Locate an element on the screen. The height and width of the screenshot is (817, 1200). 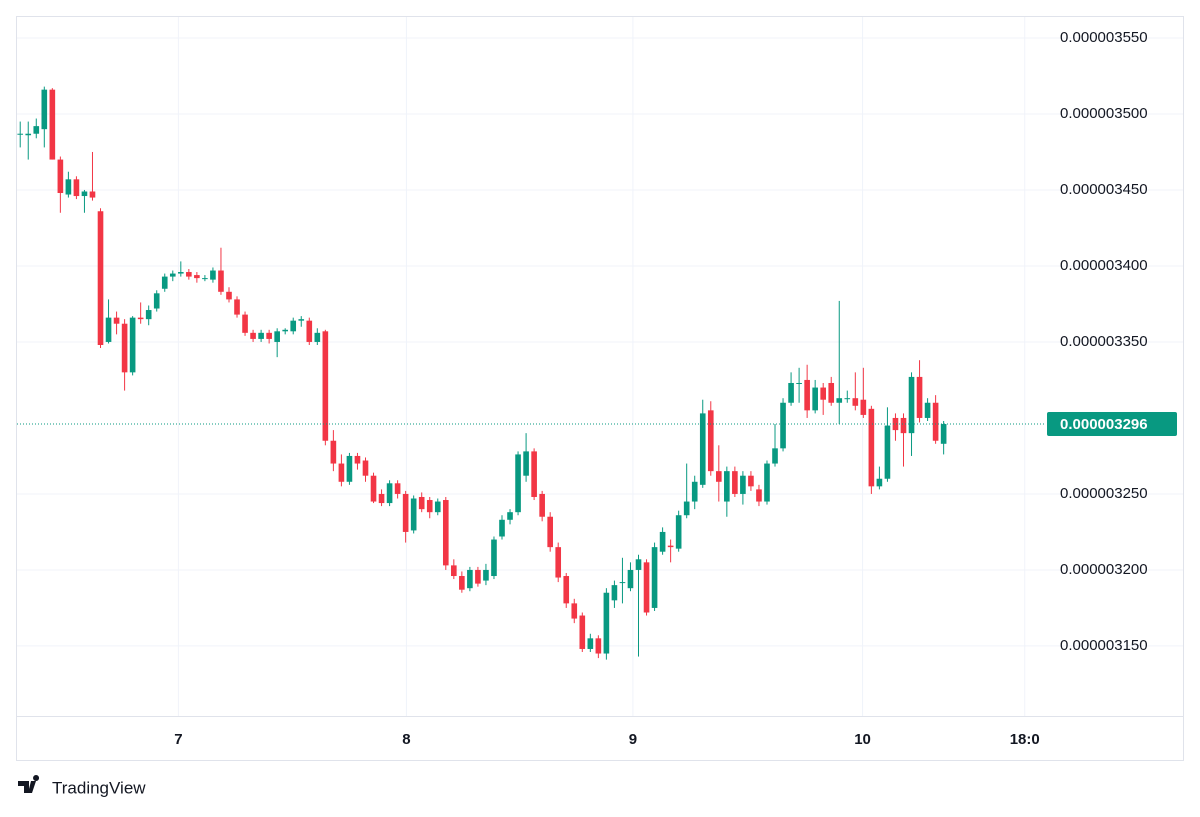
brand: TradingView is located at coordinates (99, 787).